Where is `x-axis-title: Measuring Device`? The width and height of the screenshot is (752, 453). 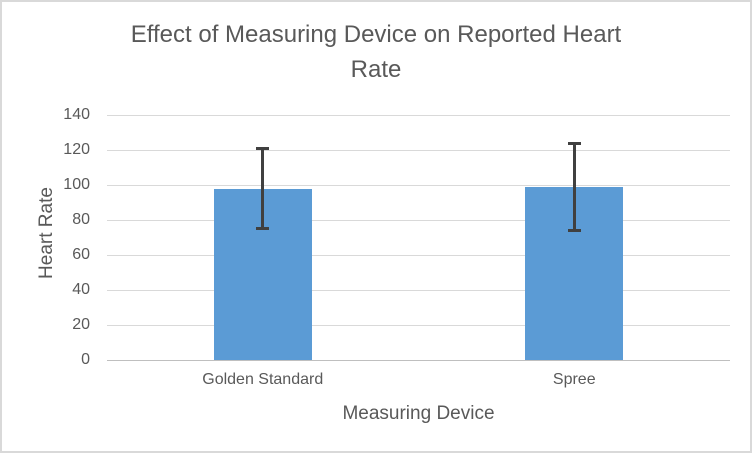 x-axis-title: Measuring Device is located at coordinates (418, 413).